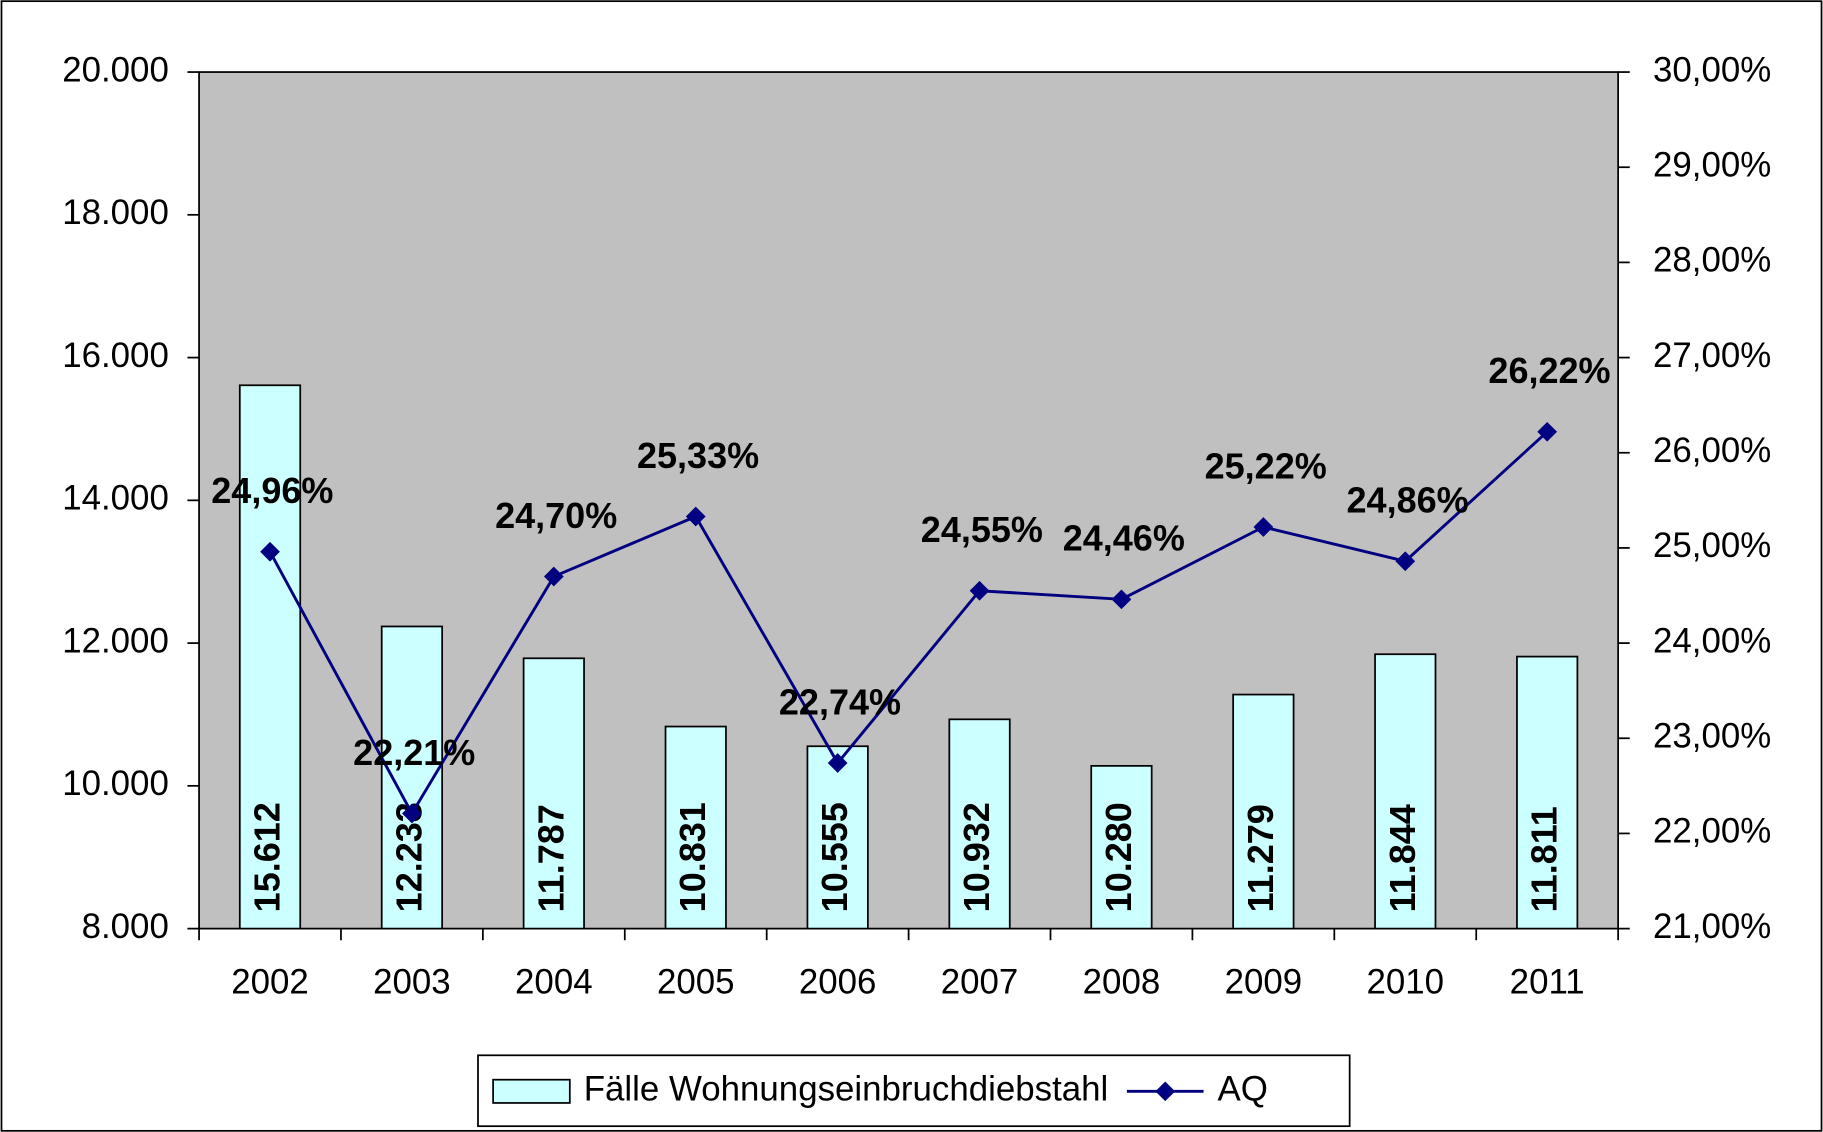  I want to click on y-tick-label: 8.000, so click(125, 926).